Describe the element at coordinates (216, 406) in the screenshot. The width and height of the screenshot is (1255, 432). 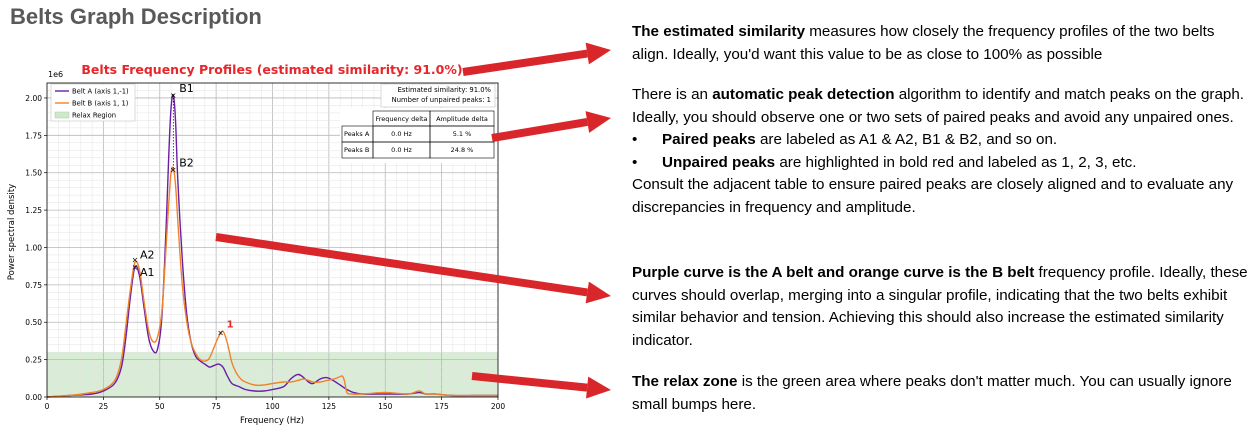
I see `x-tick-label: 75` at that location.